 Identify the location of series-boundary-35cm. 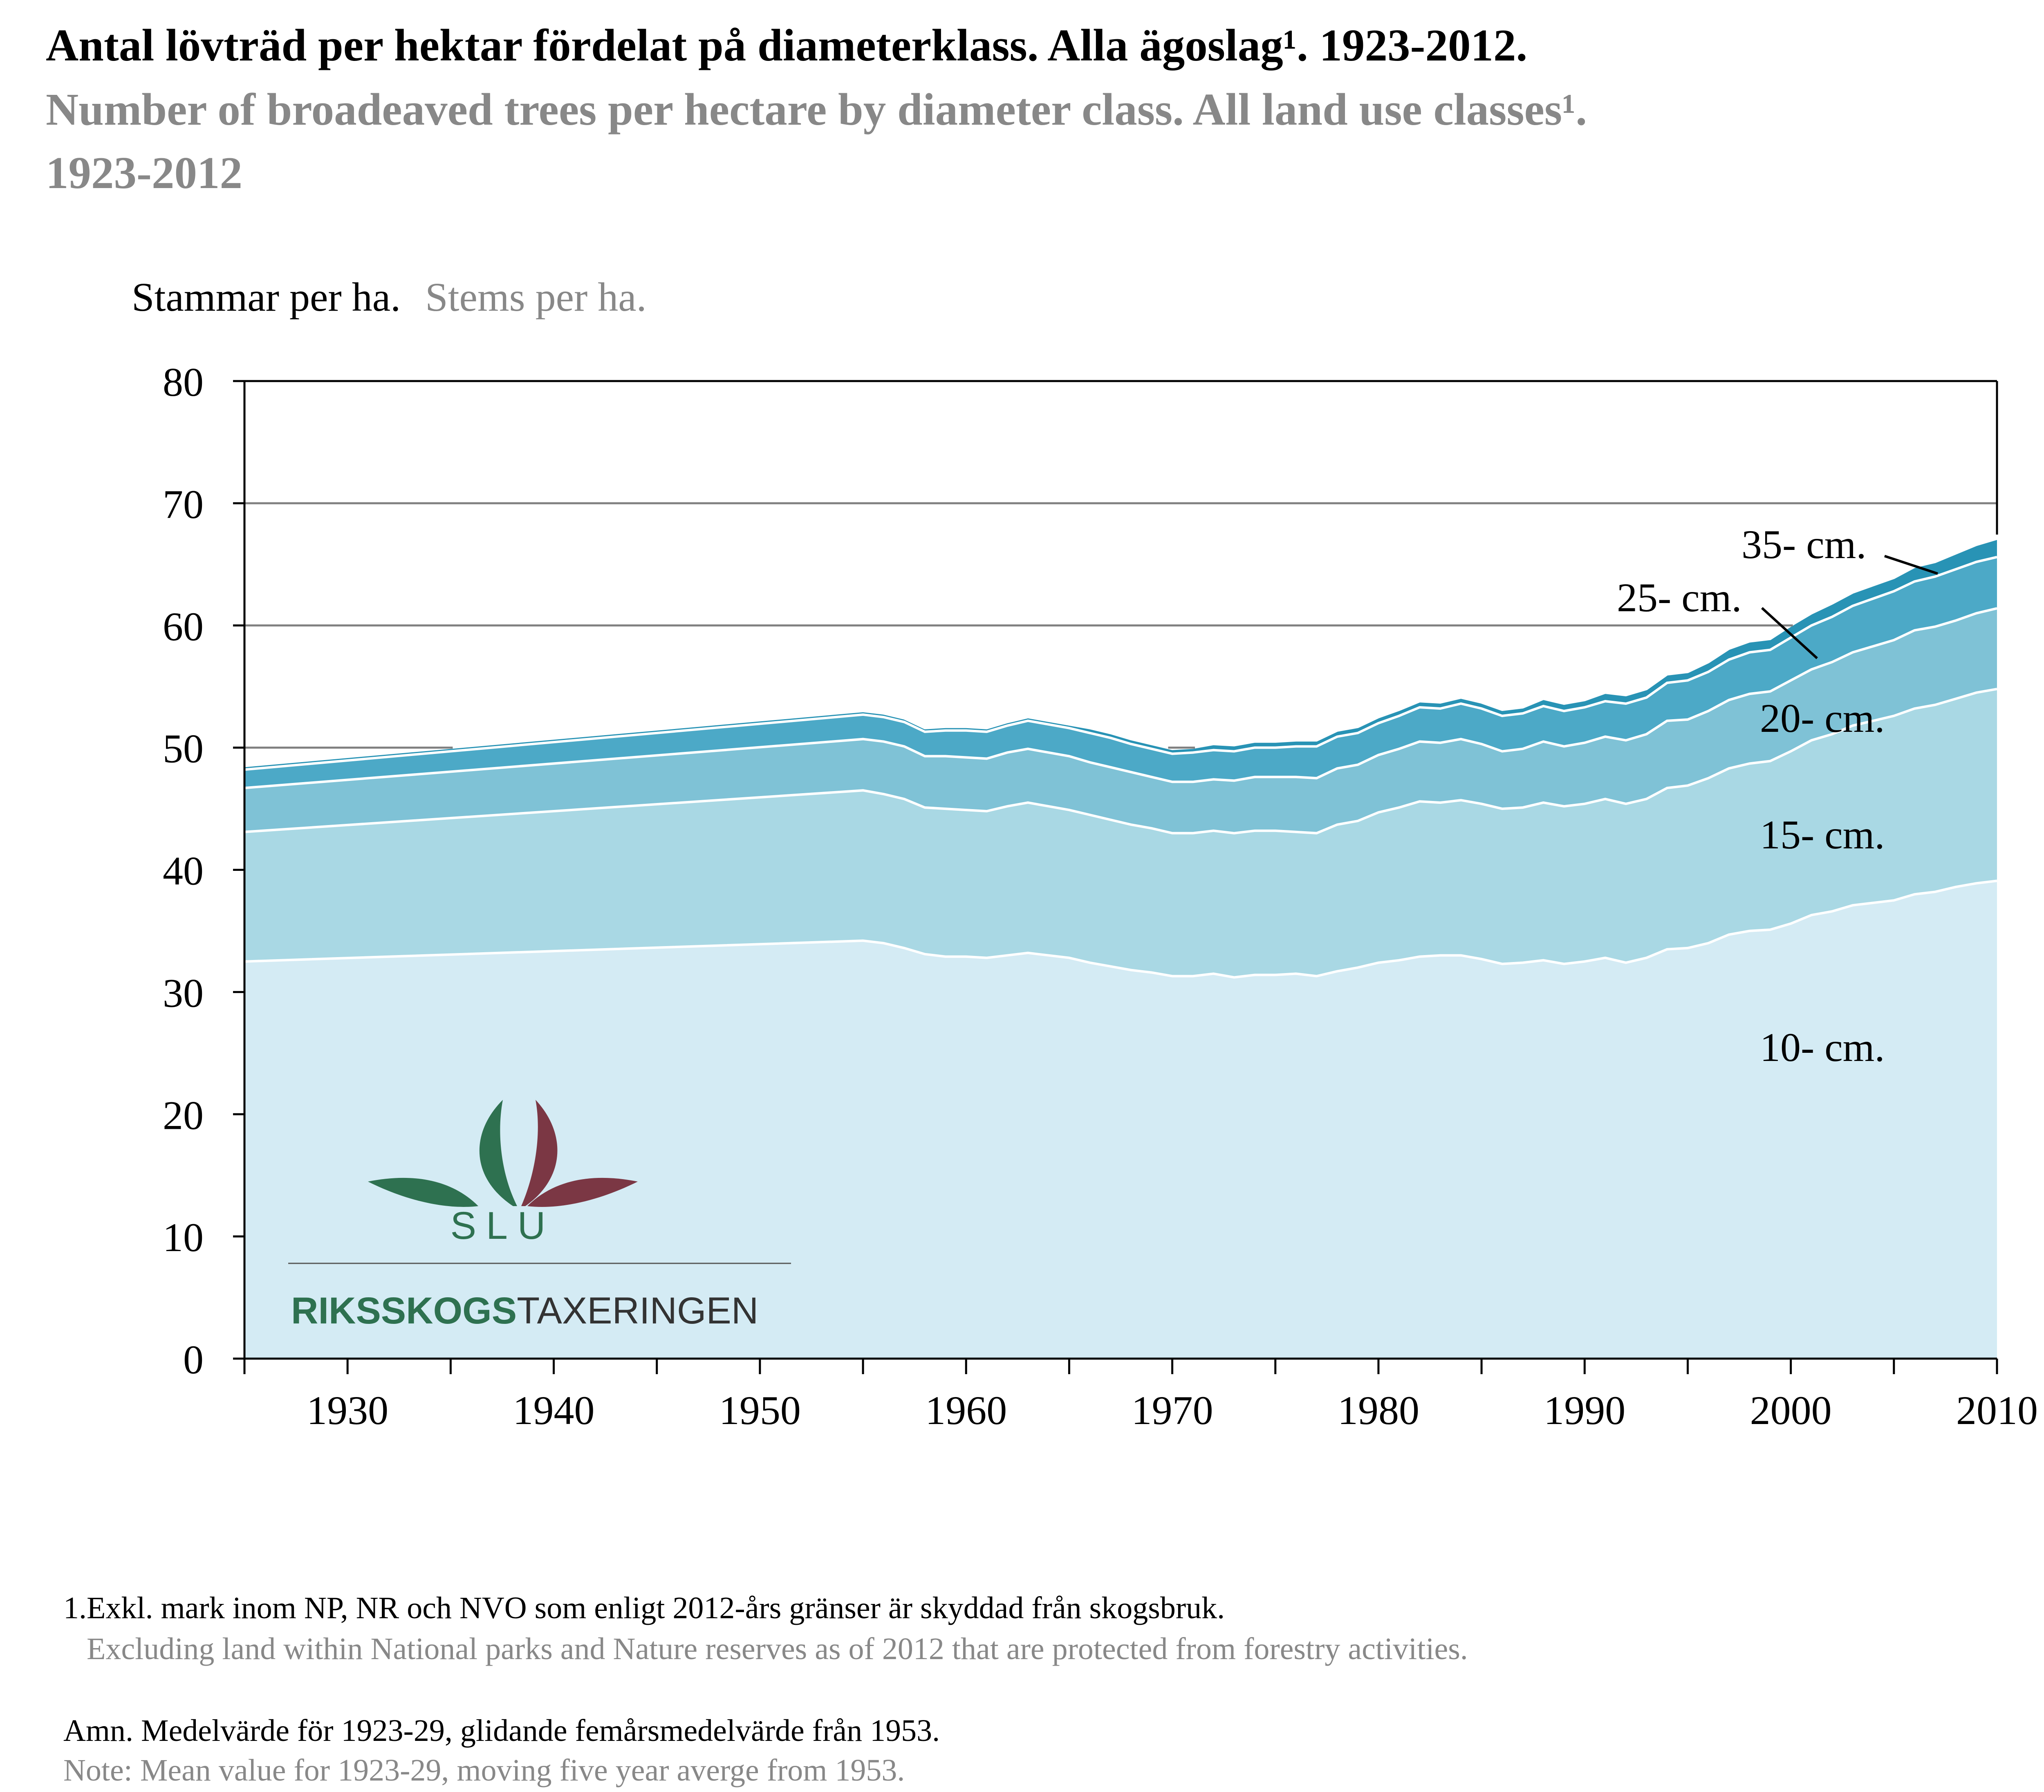
(1120, 652).